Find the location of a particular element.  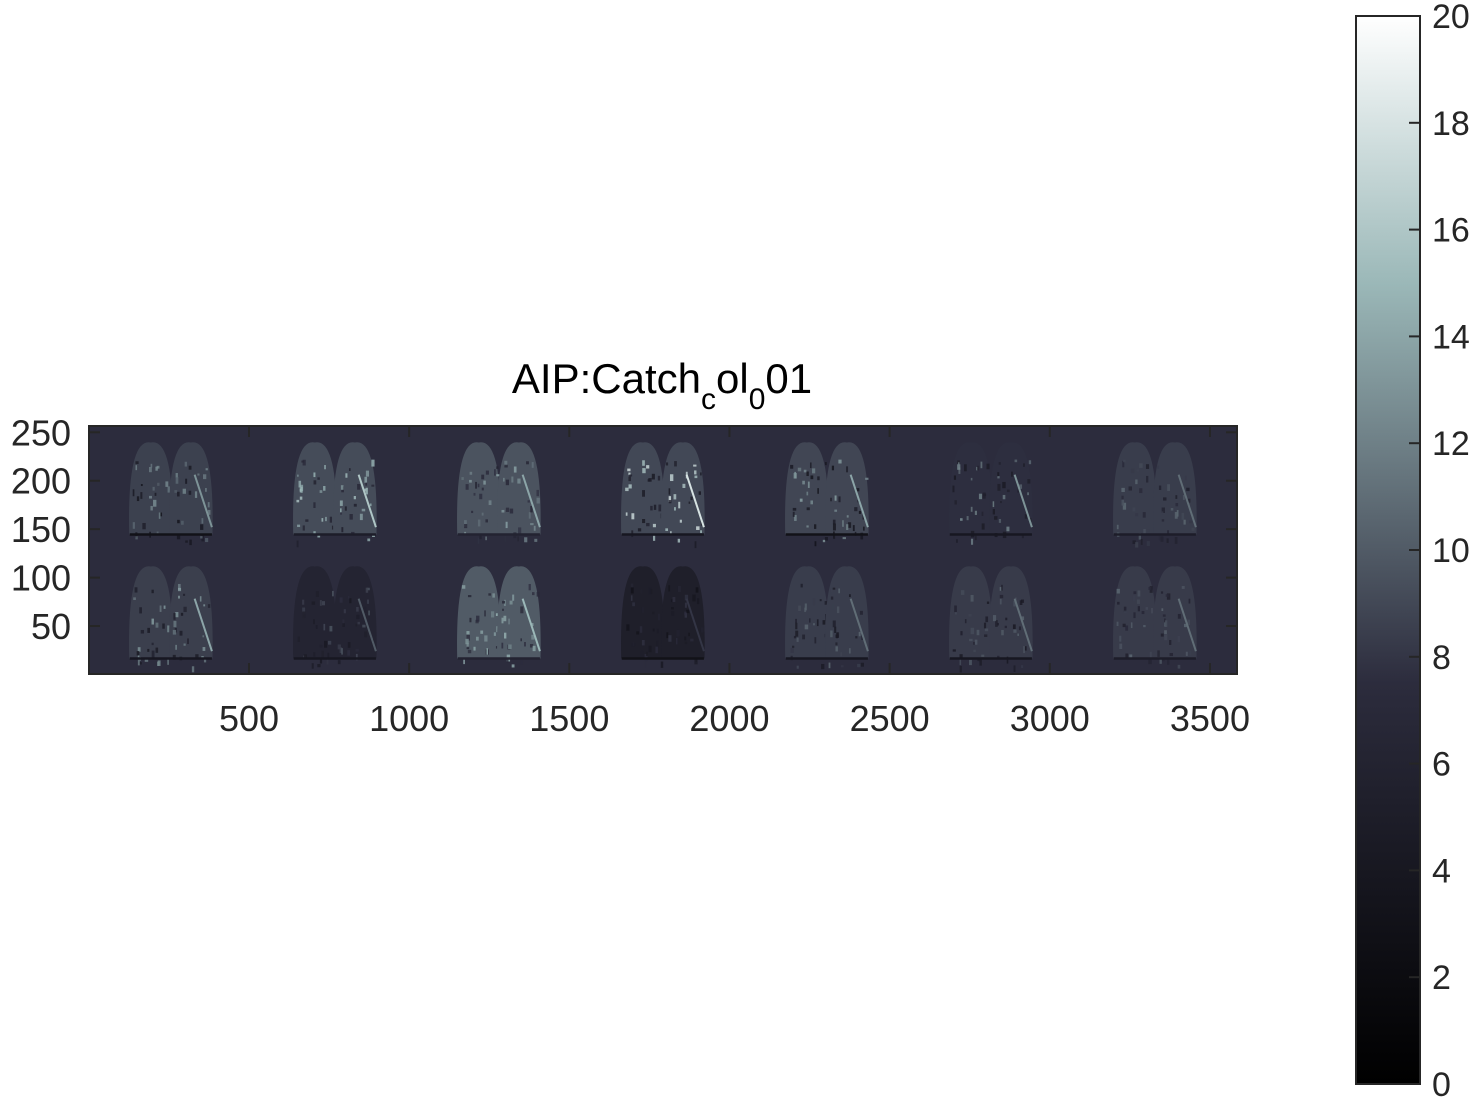

colorbar-ticks: 0 2 4 6 8 10 12 14 16 18 20 is located at coordinates (1439, 551).